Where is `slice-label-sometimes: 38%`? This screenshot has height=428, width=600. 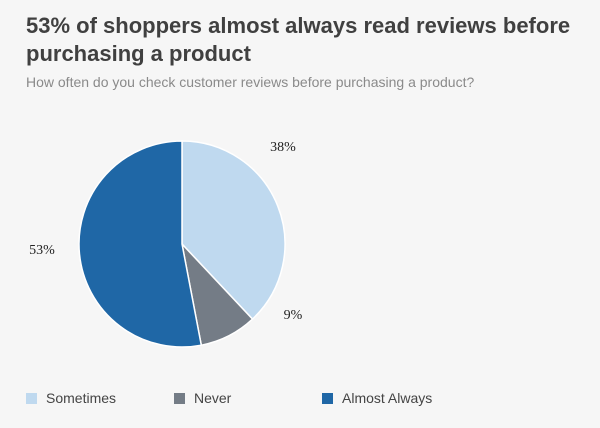
slice-label-sometimes: 38% is located at coordinates (283, 147).